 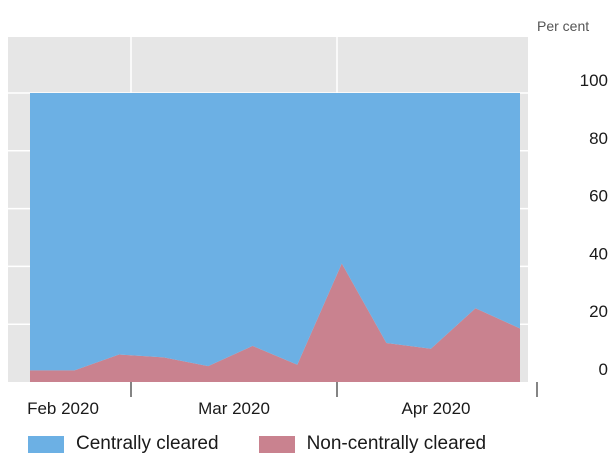 What do you see at coordinates (598, 196) in the screenshot?
I see `y-tick-label-60: 60` at bounding box center [598, 196].